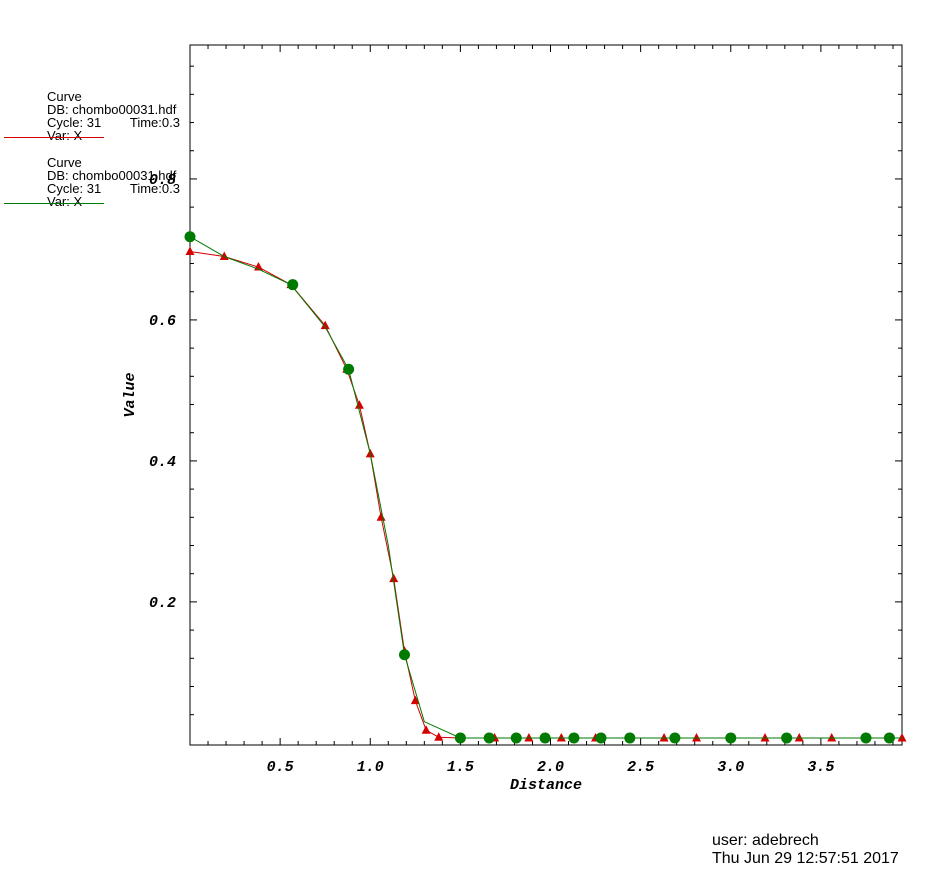 This screenshot has width=950, height=878. I want to click on legend-2-title: Curve, so click(64, 162).